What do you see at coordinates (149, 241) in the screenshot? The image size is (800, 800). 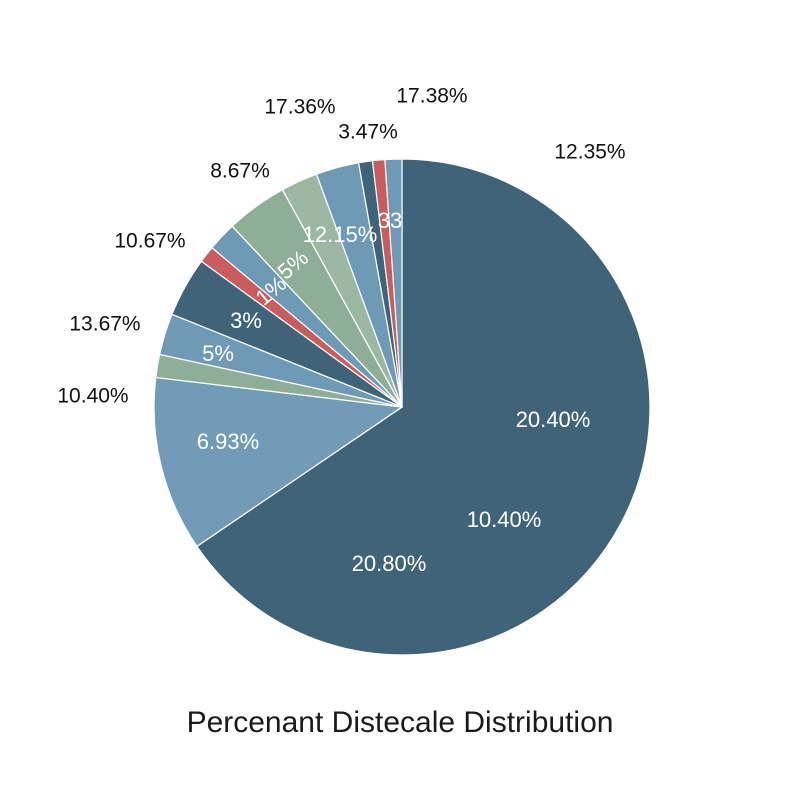 I see `annotation: 10.67%` at bounding box center [149, 241].